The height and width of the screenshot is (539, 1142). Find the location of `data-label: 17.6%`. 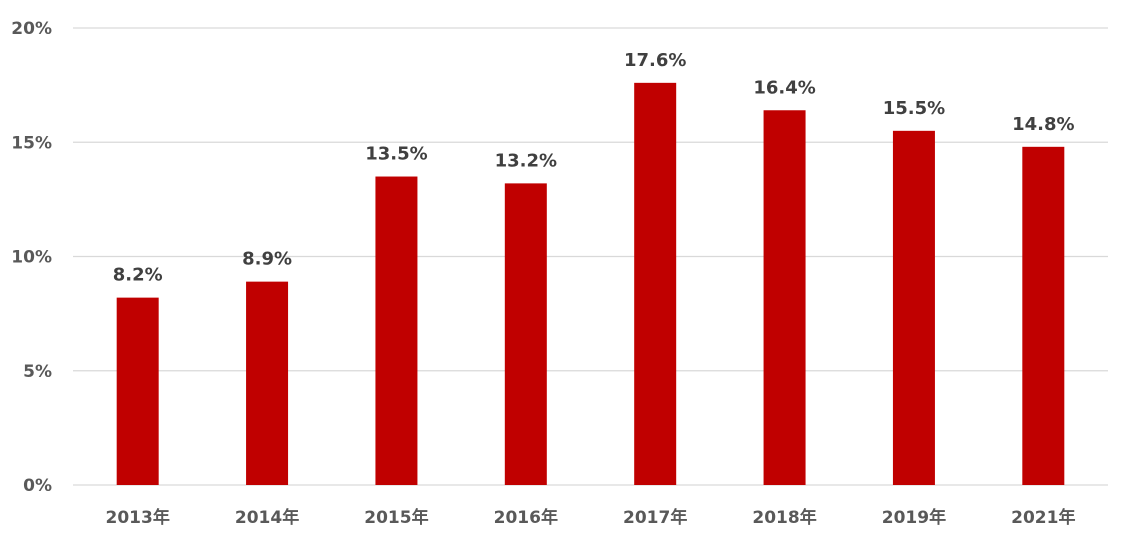

data-label: 17.6% is located at coordinates (655, 60).